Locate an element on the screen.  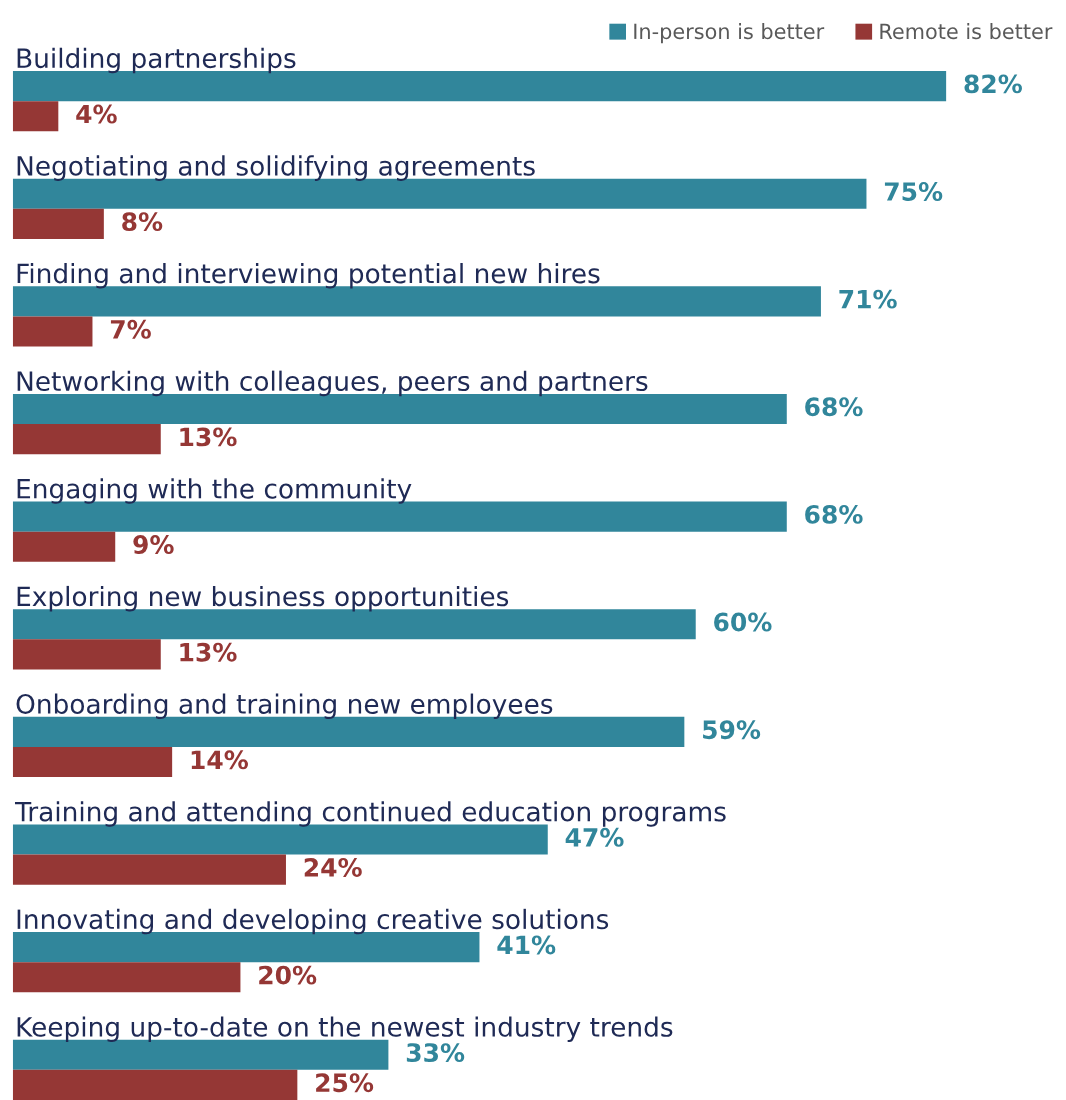
data-label: 25% is located at coordinates (345, 1083).